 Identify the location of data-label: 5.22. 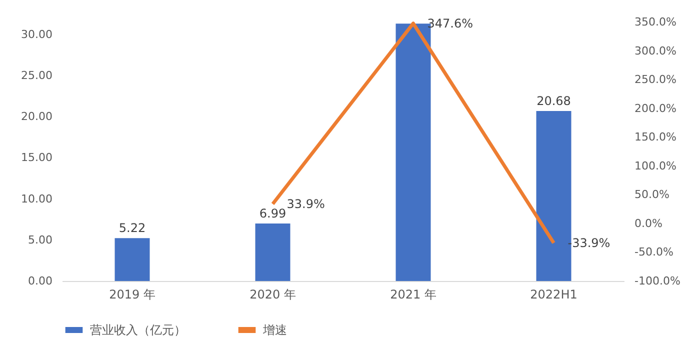
(132, 228).